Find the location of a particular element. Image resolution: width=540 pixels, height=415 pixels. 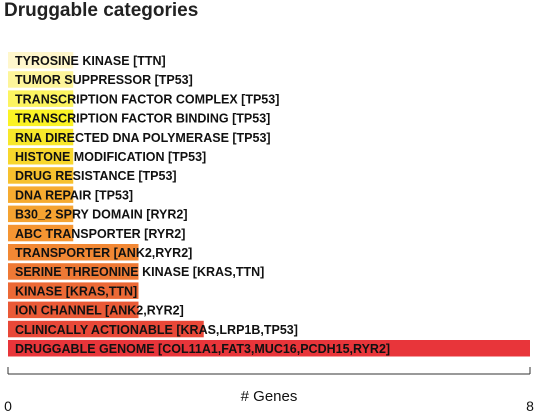

x-axis-title: # Genes is located at coordinates (269, 396).